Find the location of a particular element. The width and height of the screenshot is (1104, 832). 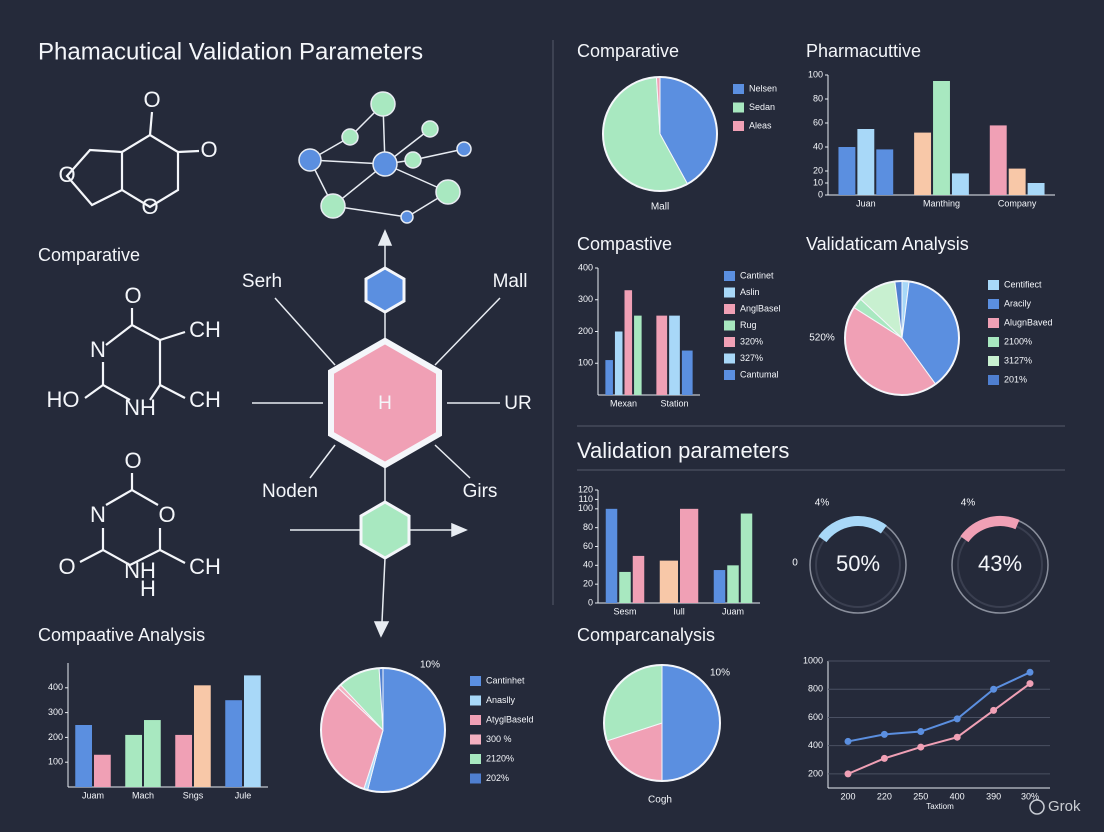

y-tick-label: 400 is located at coordinates (585, 267).